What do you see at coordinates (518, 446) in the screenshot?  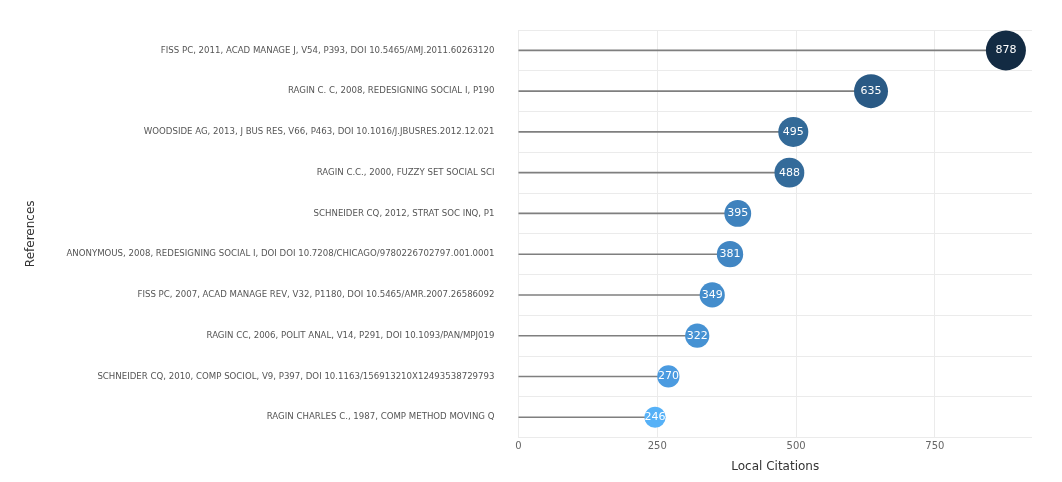 I see `x-tick-label: 0` at bounding box center [518, 446].